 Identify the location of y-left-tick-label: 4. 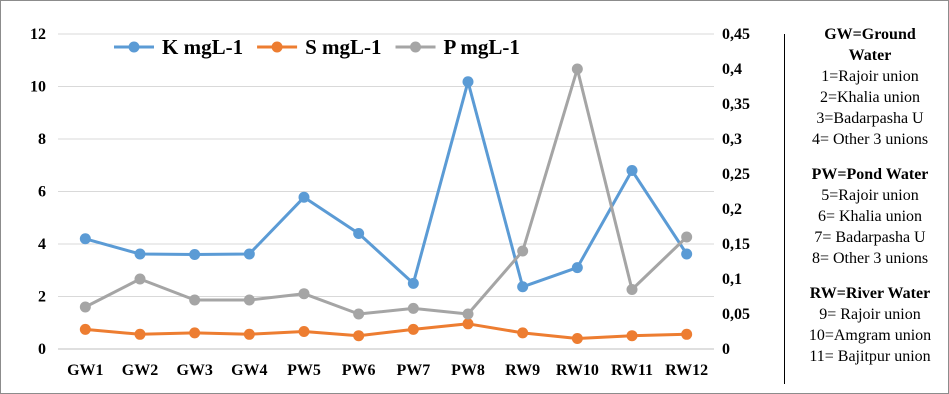
(42, 244).